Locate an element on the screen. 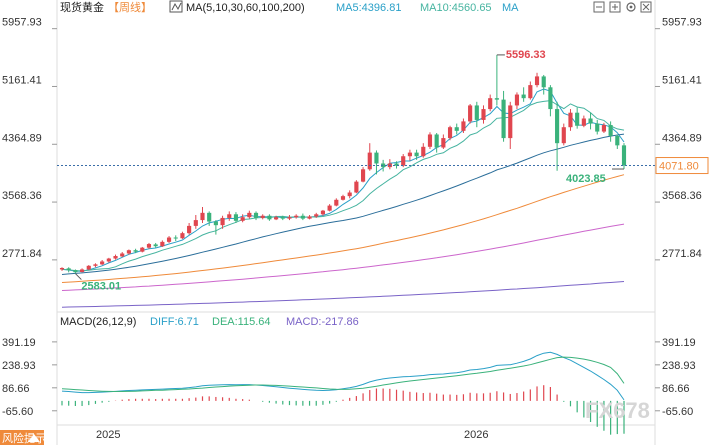 Image resolution: width=710 pixels, height=445 pixels. plus-box-icon is located at coordinates (615, 7).